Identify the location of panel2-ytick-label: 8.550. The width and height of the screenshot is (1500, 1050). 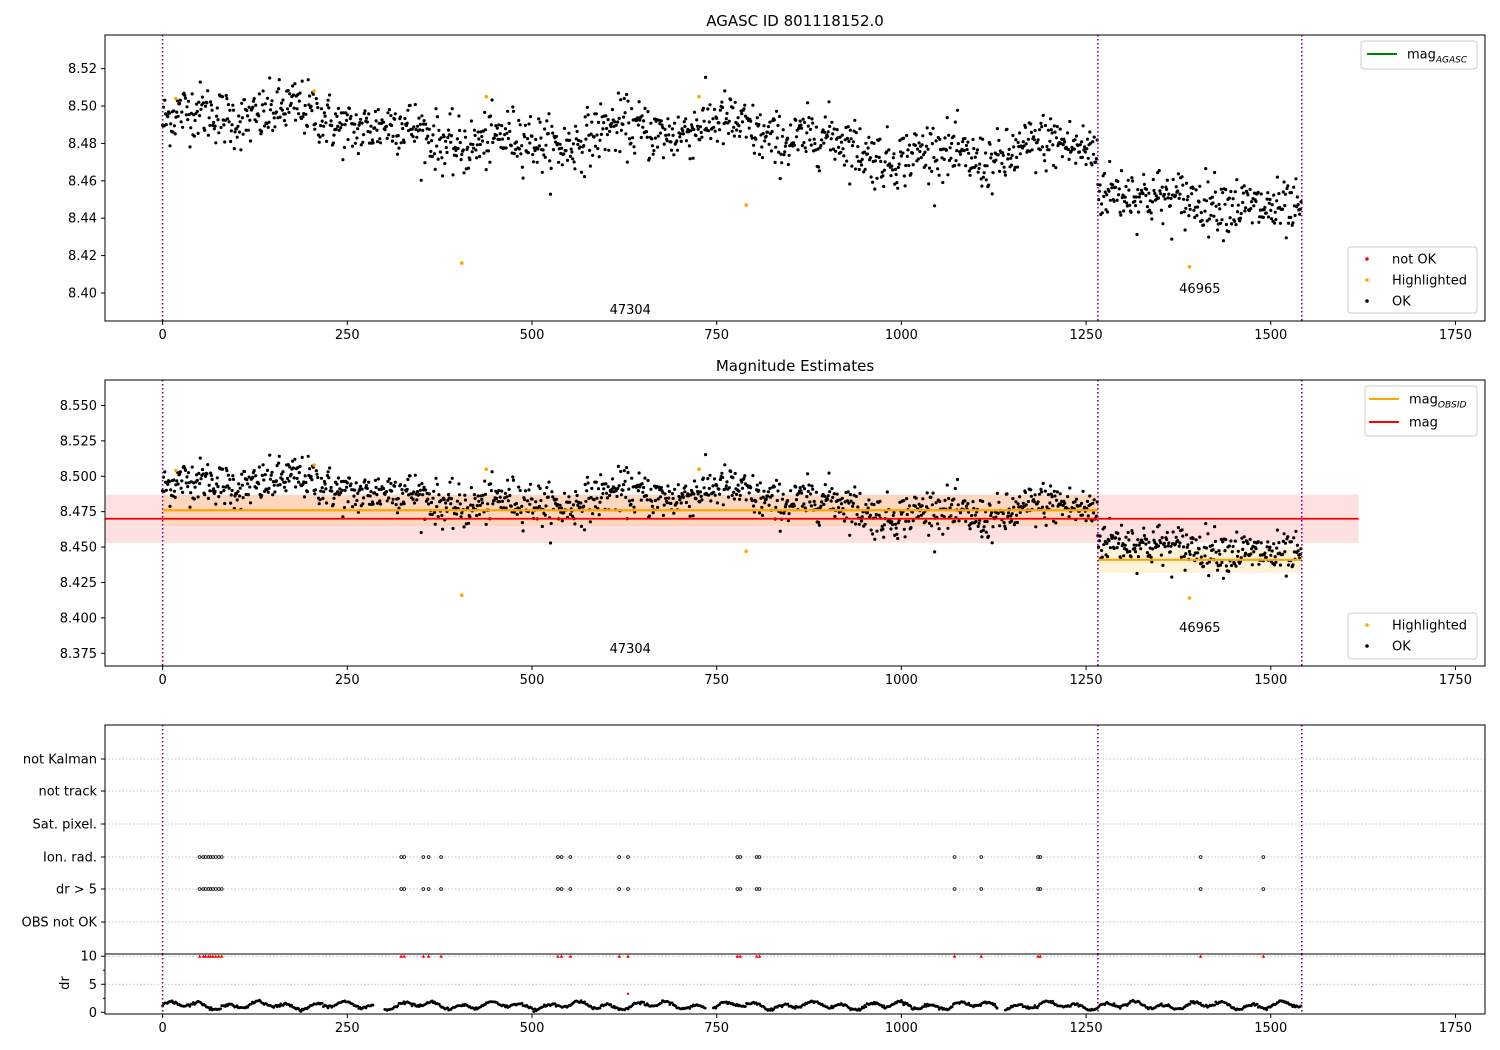
(78, 406).